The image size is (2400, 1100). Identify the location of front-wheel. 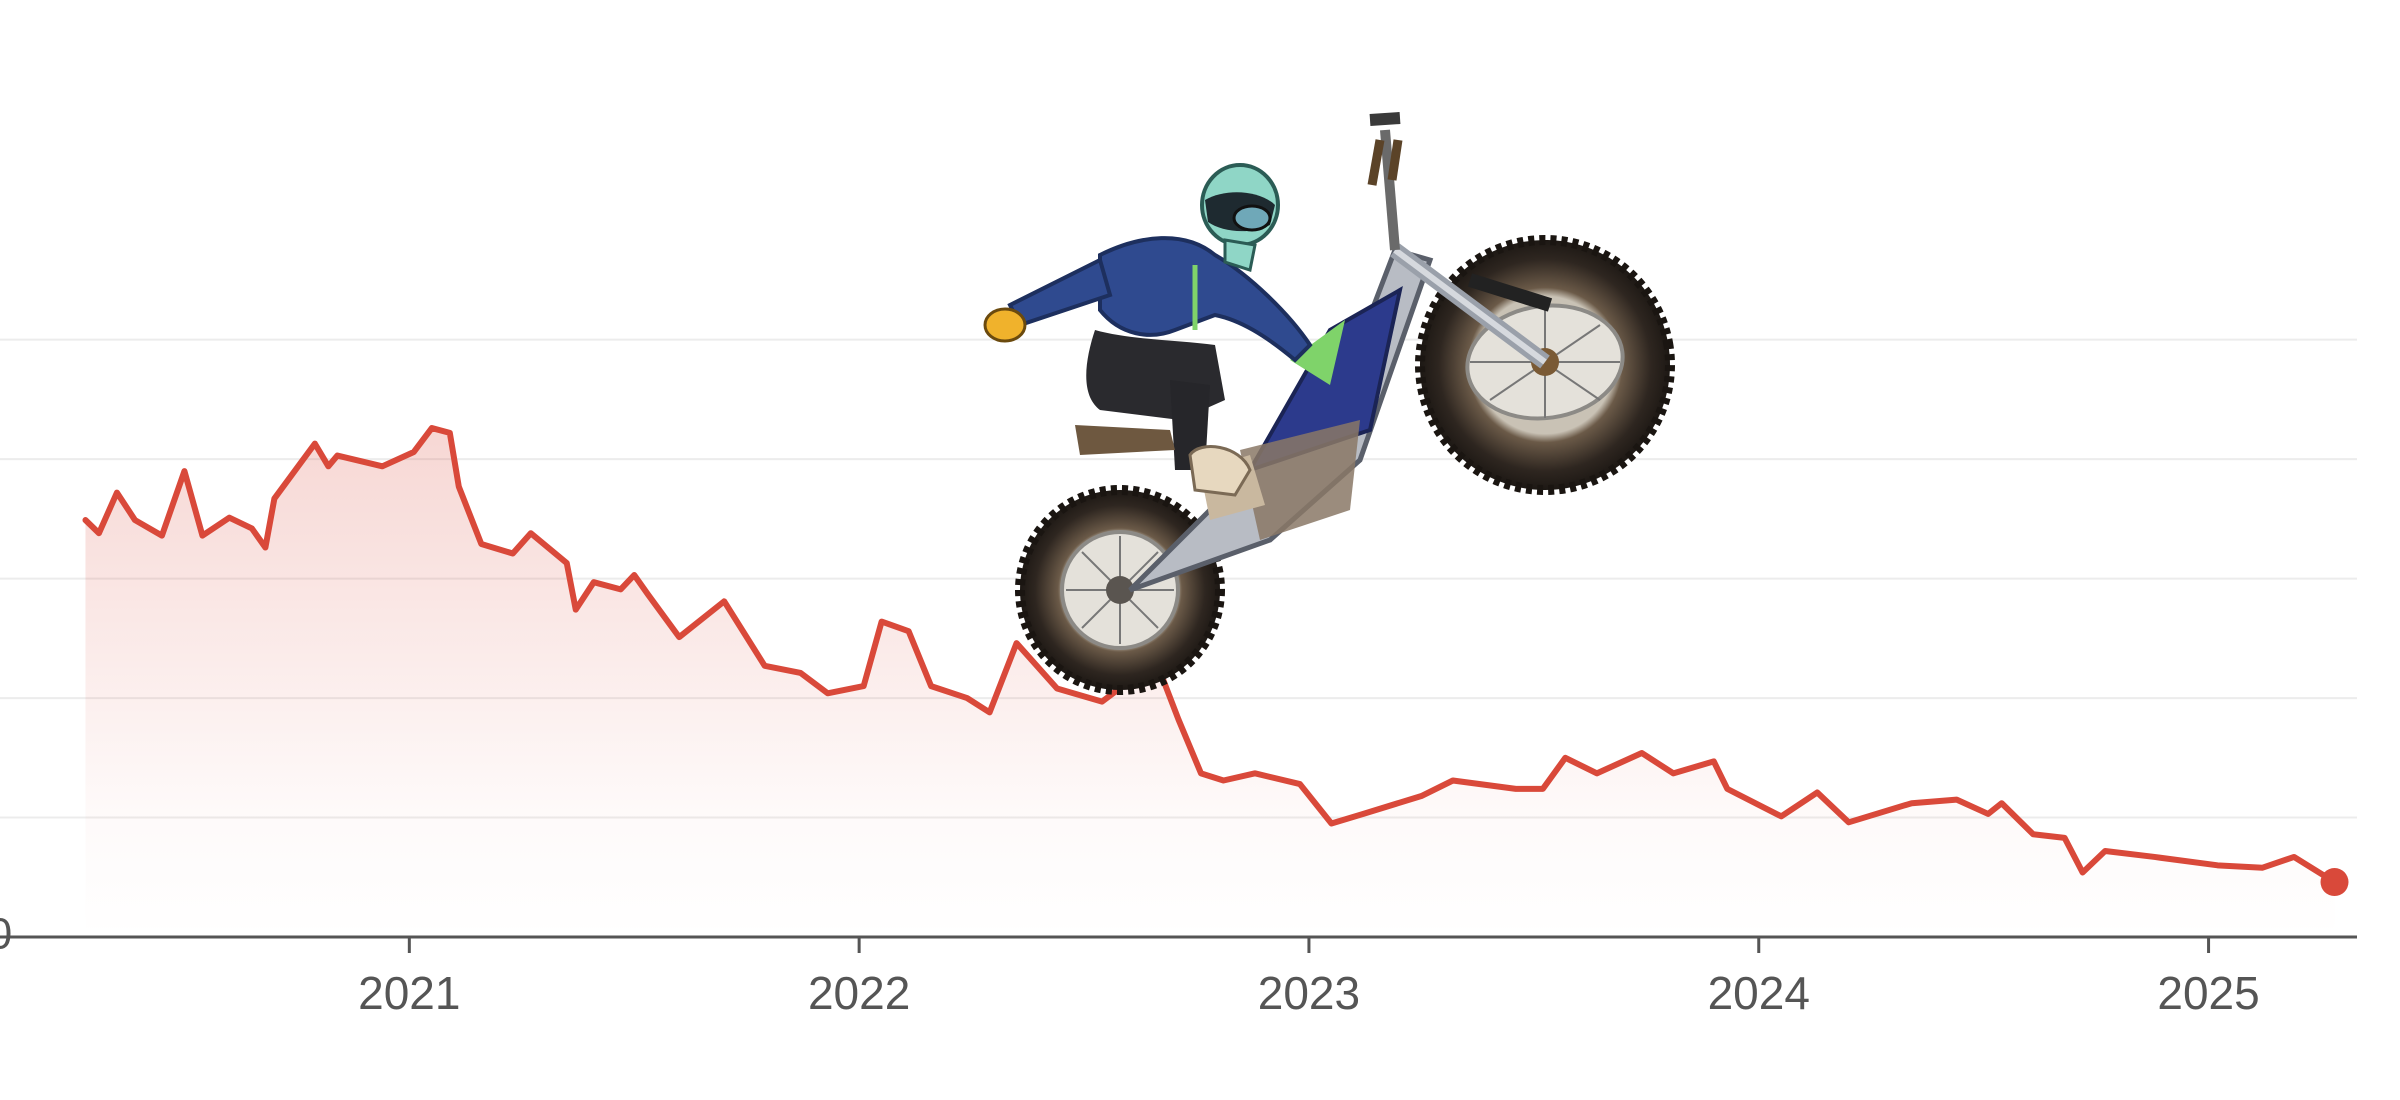
(1545, 365).